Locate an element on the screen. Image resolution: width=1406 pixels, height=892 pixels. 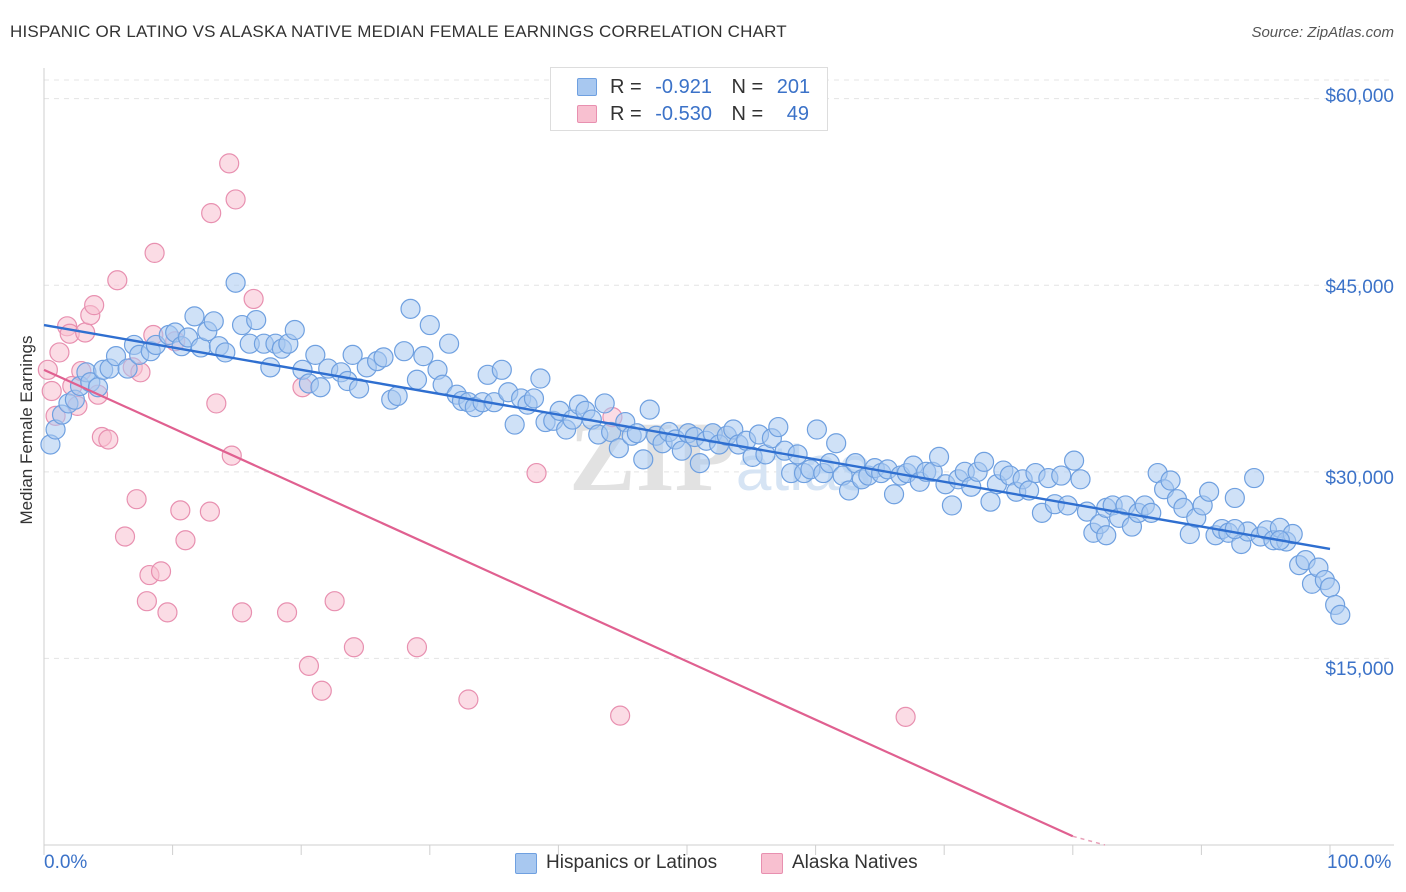
stats-legend: R = -0.921 N = 201 R = -0.530 N = 49 is located at coordinates (689, 99).